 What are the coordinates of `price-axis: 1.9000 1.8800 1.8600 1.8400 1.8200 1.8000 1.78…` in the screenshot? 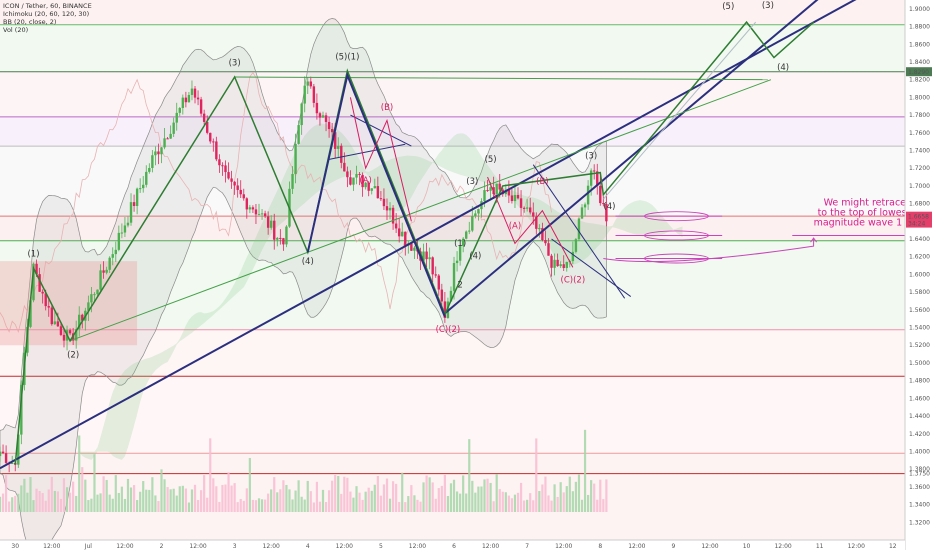 It's located at (918, 275).